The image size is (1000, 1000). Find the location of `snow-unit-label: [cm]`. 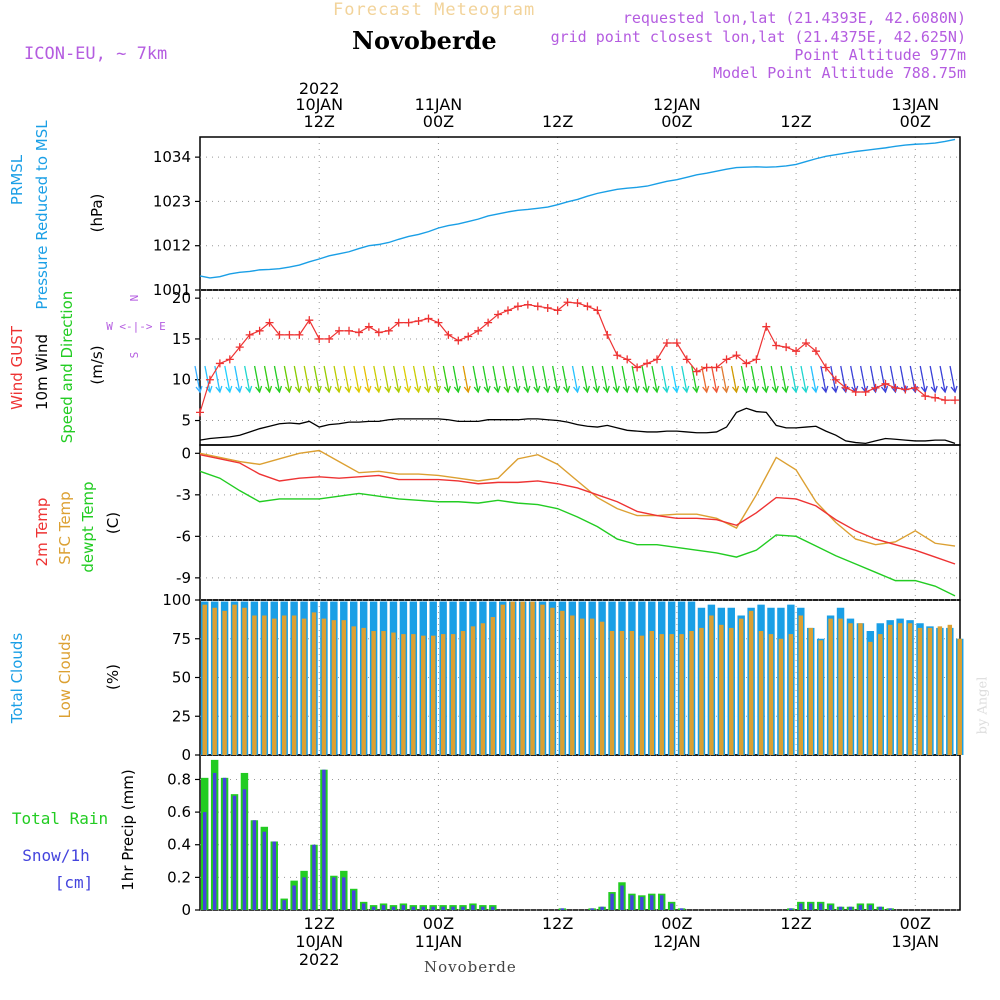

snow-unit-label: [cm] is located at coordinates (74, 882).